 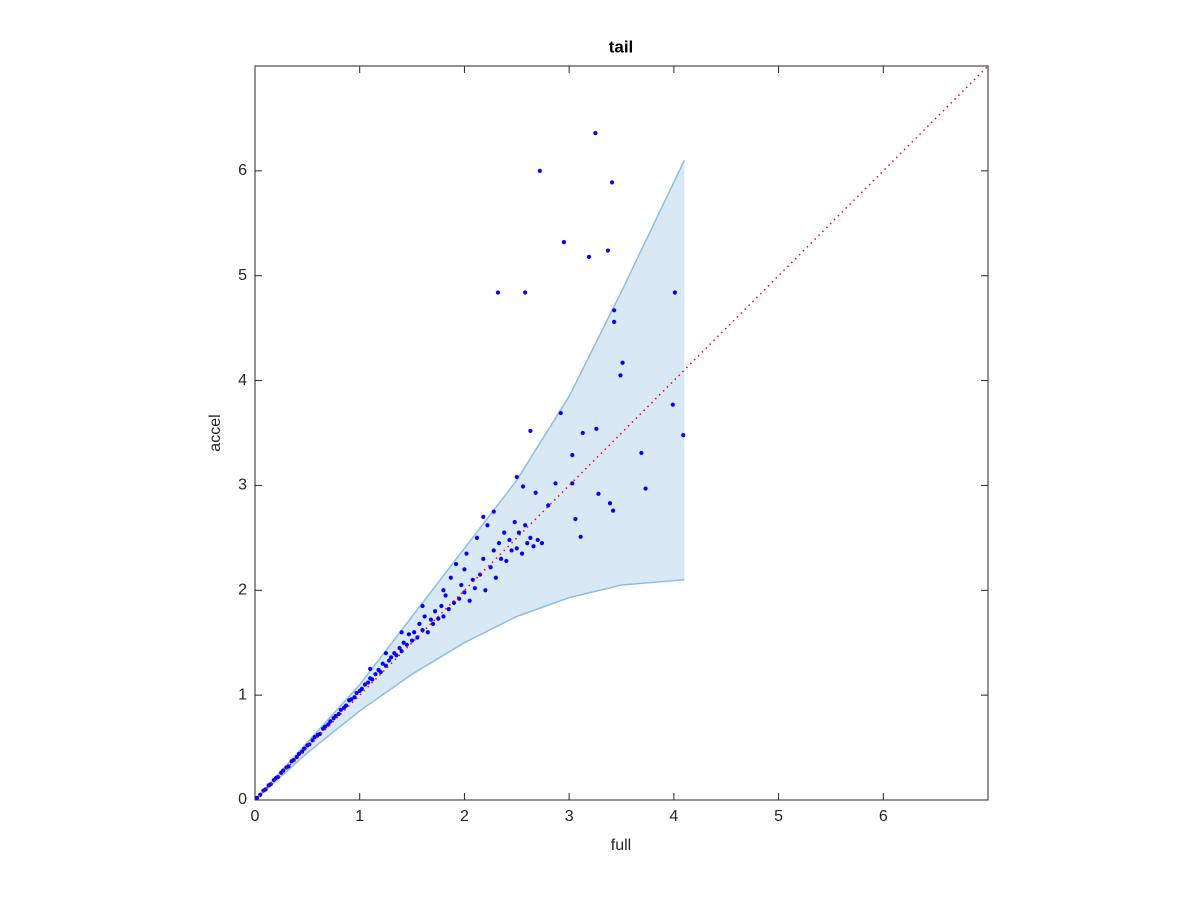 I want to click on x-tick-label: 2, so click(x=464, y=816).